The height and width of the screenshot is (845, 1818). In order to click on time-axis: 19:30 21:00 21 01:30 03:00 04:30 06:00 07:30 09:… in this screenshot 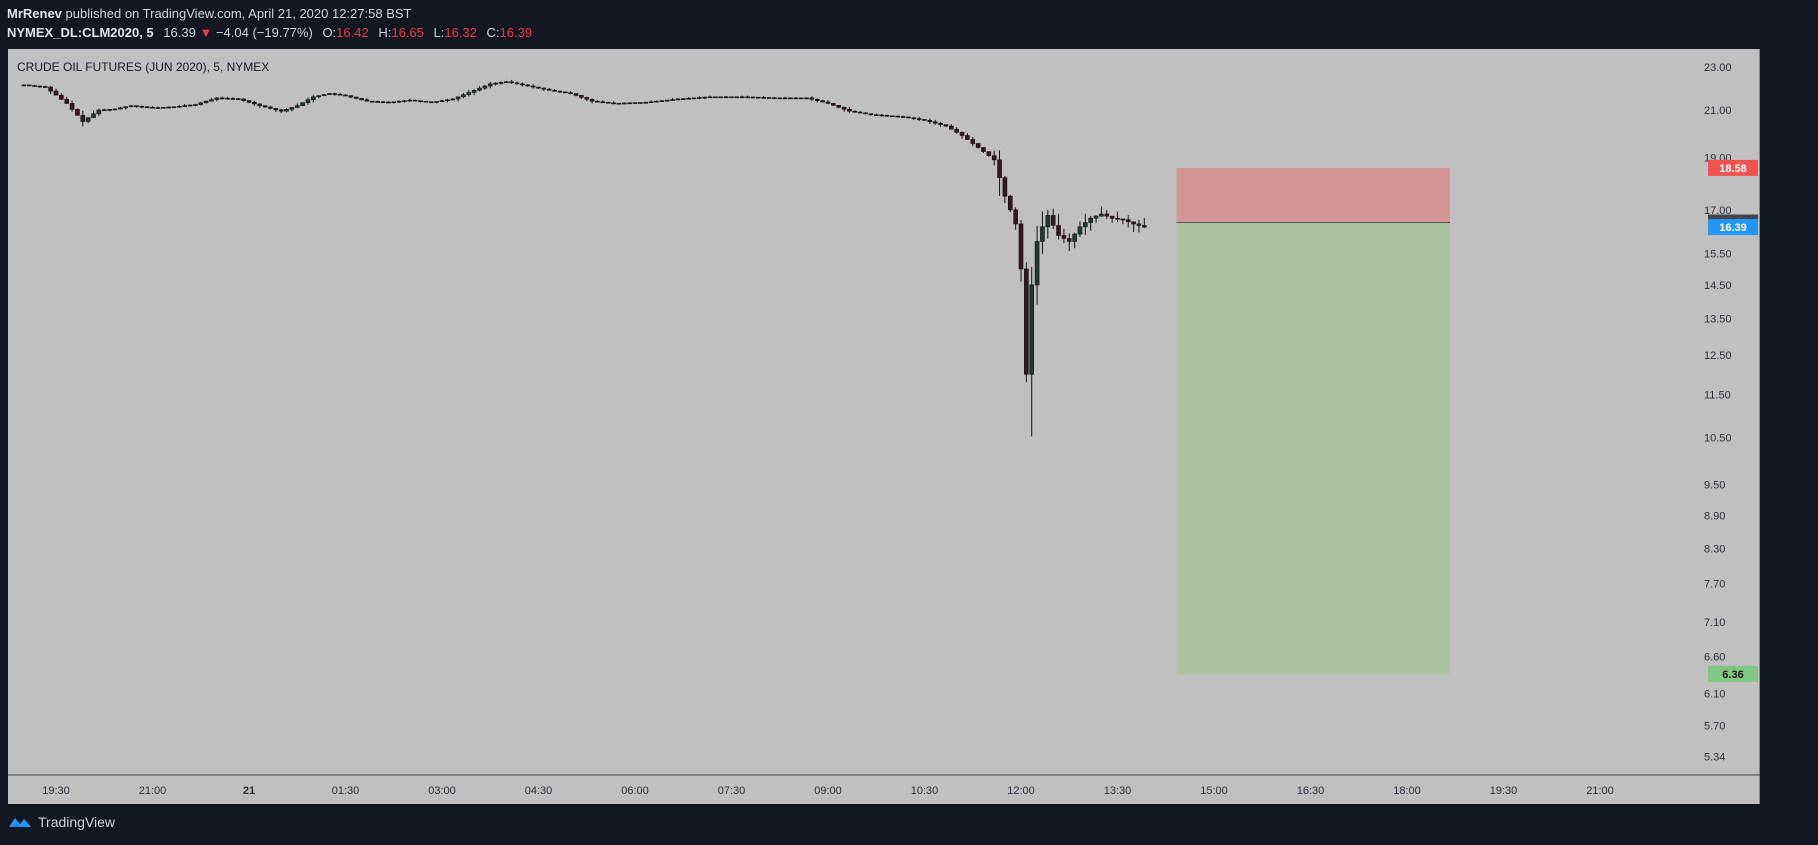, I will do `click(828, 791)`.